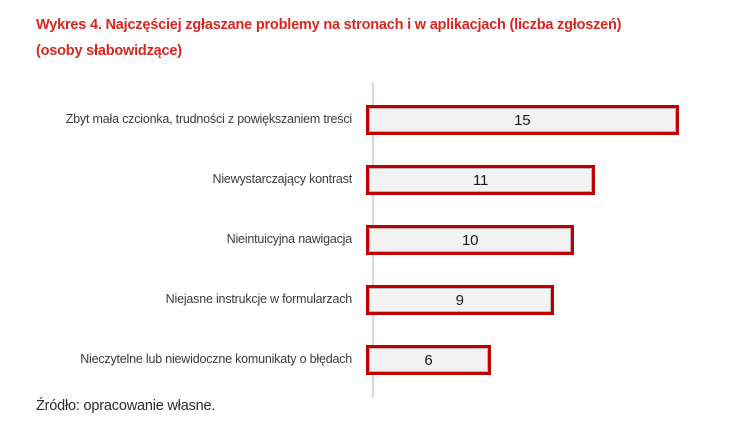  I want to click on value-label: 10, so click(470, 240).